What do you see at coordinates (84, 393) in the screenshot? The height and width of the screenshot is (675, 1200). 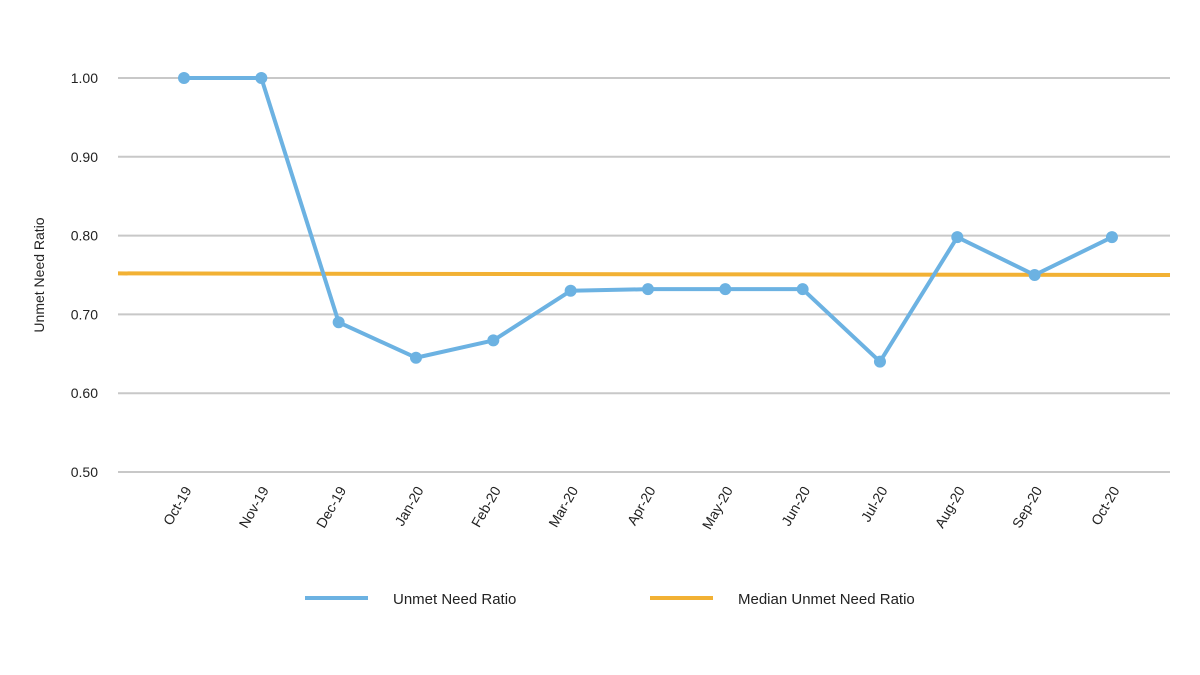 I see `y-tick-label: 0.60` at bounding box center [84, 393].